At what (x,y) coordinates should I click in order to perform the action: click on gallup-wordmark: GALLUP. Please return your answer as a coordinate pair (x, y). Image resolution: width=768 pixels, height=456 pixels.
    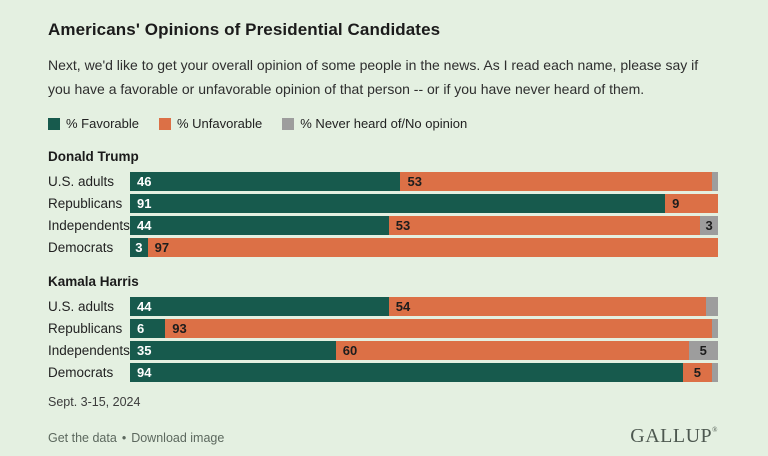
    Looking at the image, I should click on (671, 436).